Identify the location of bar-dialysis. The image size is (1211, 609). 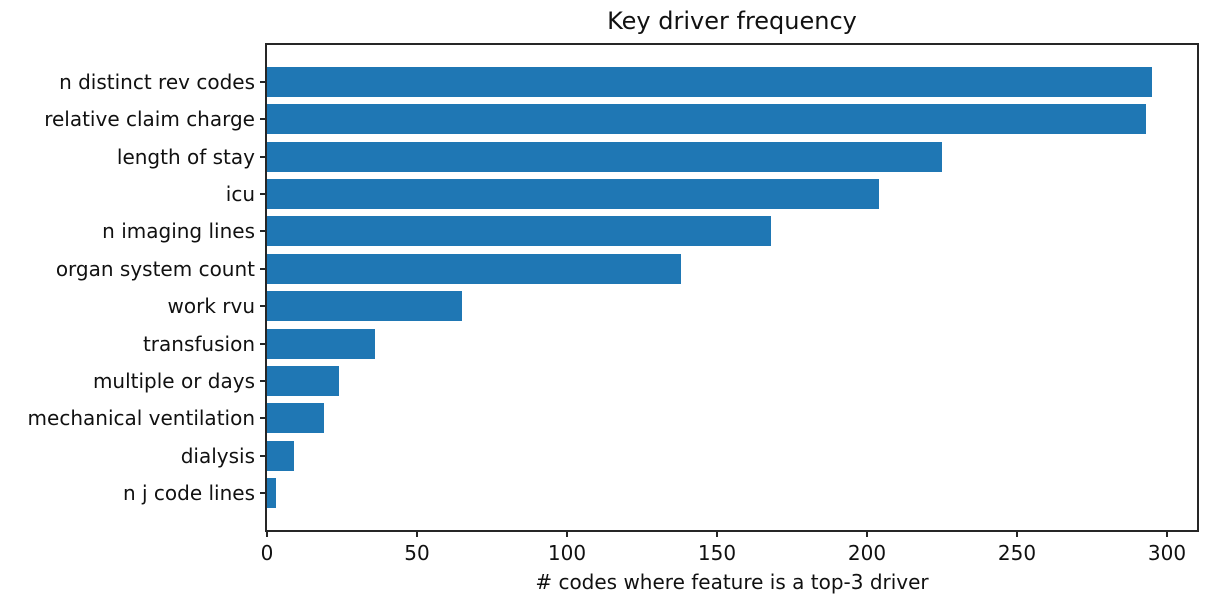
(280, 455).